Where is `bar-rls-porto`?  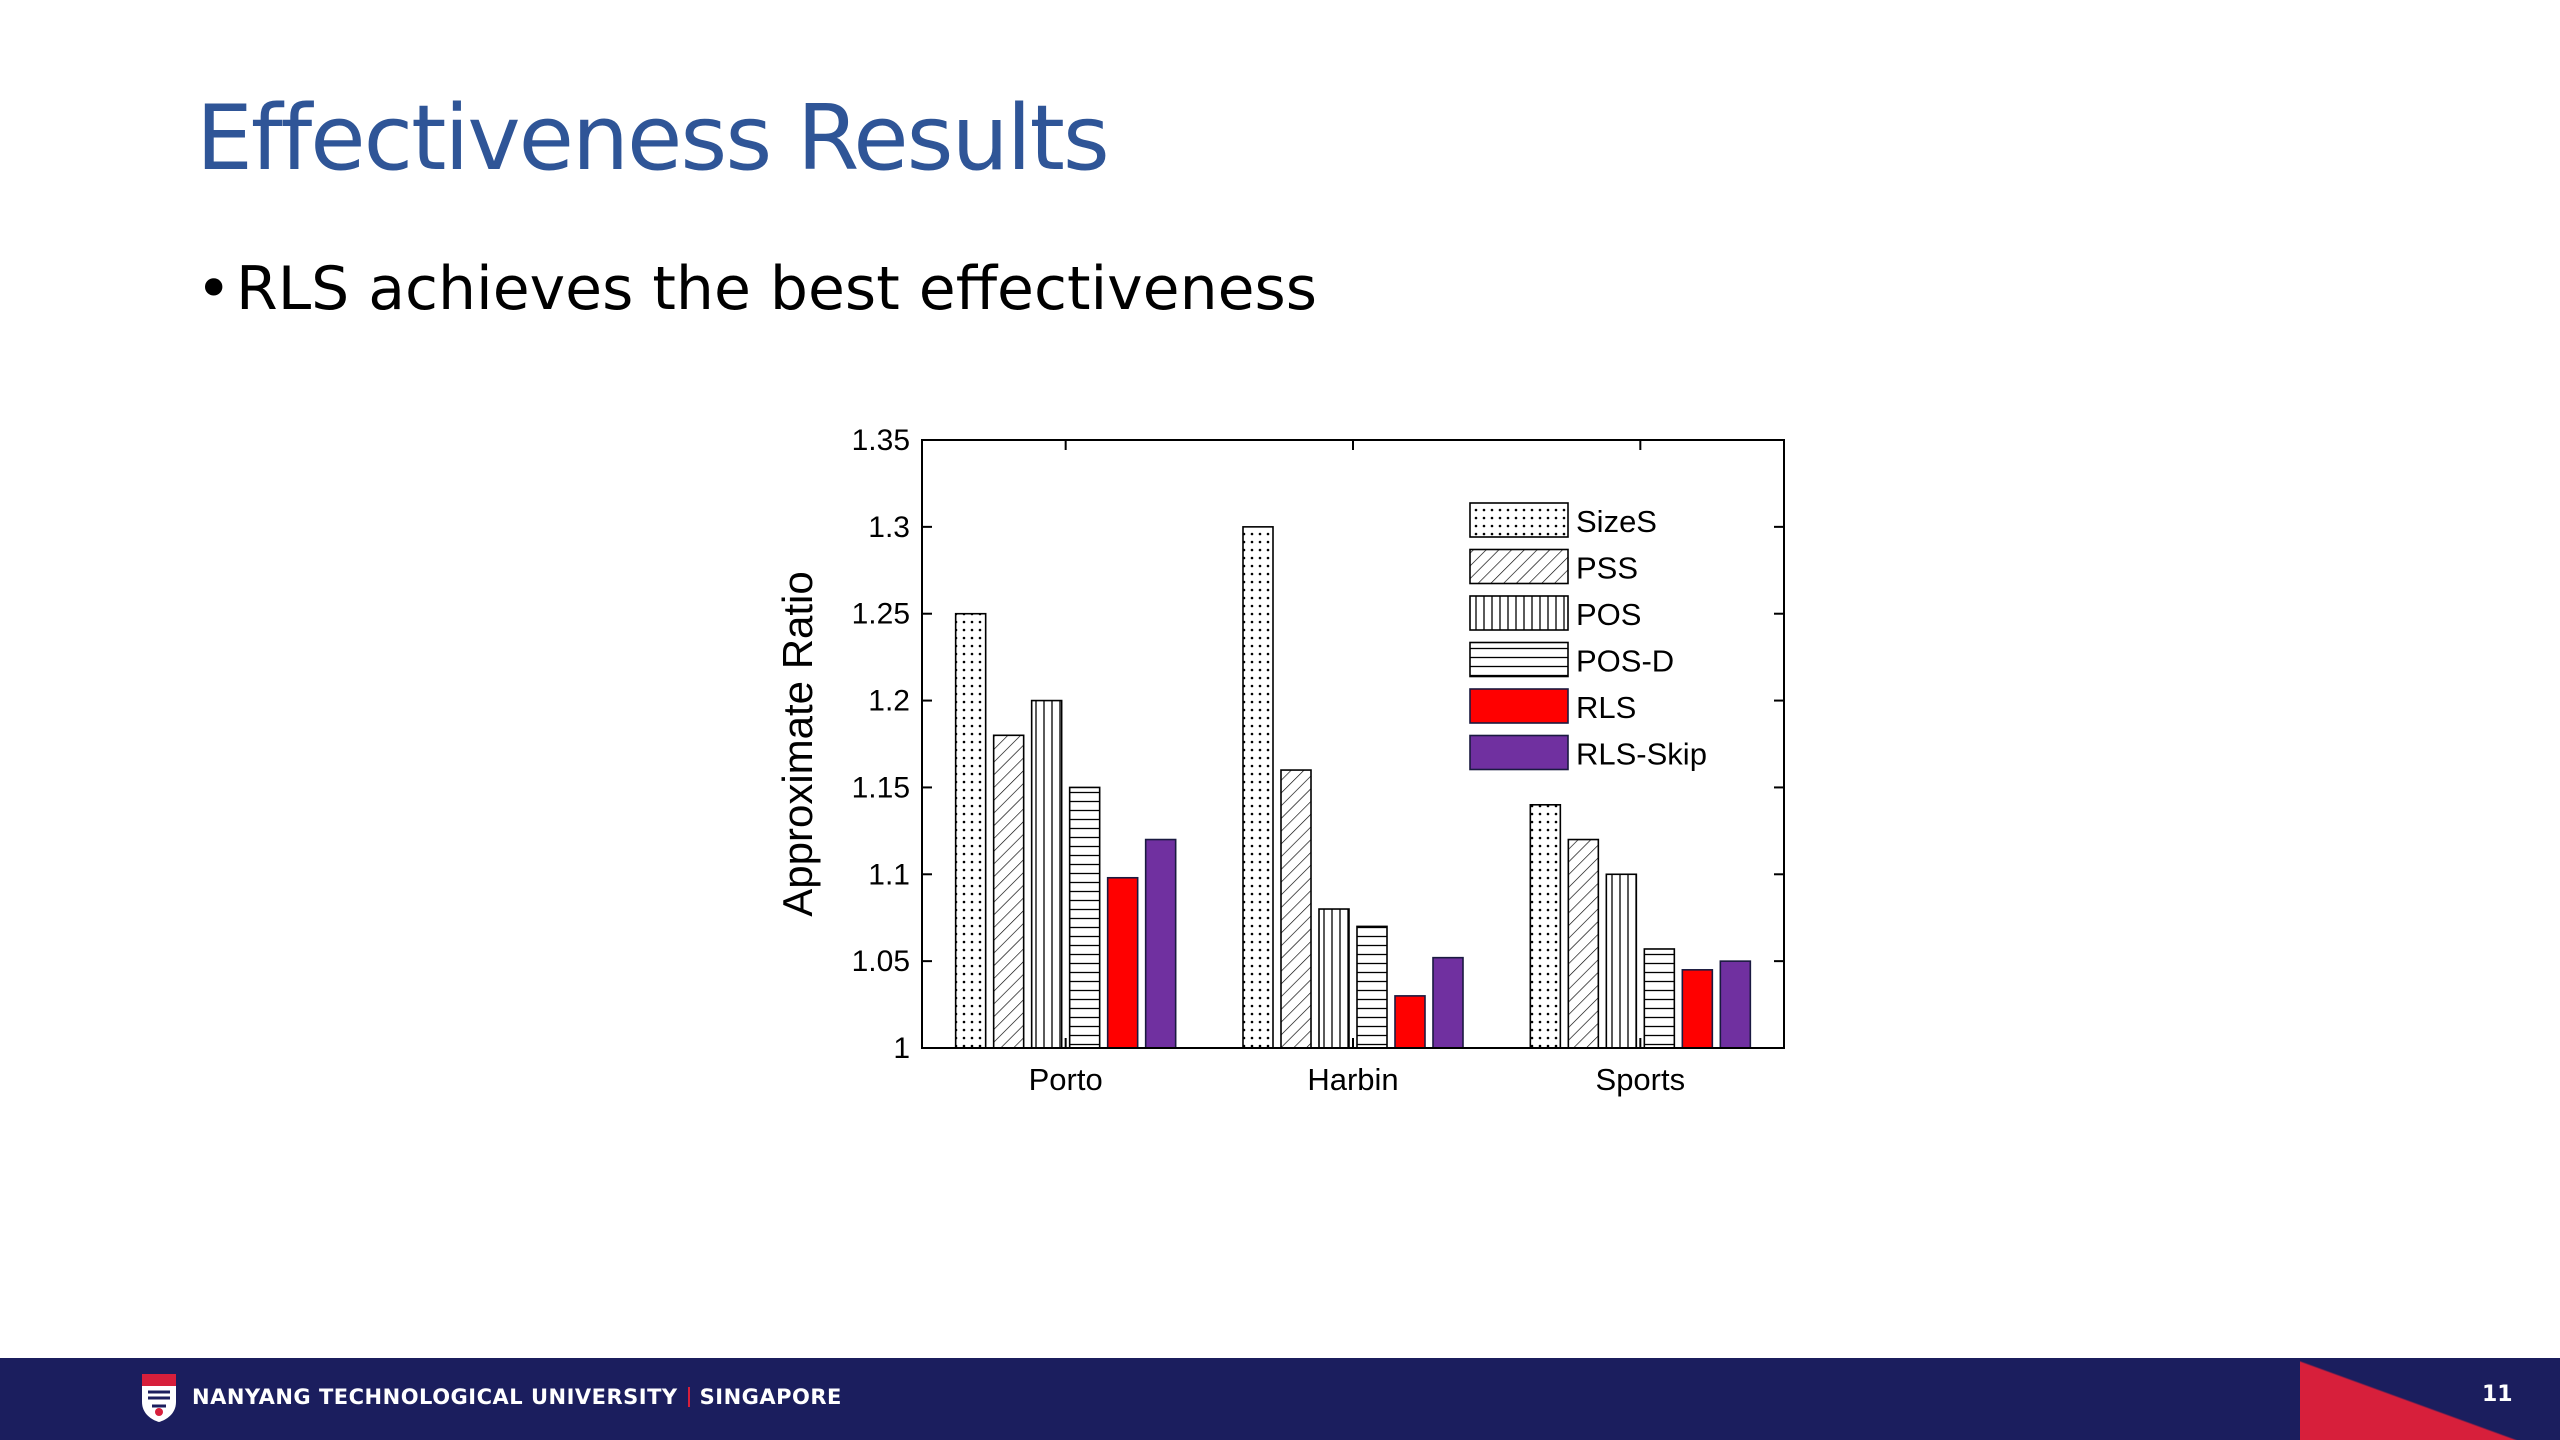 bar-rls-porto is located at coordinates (1122, 962).